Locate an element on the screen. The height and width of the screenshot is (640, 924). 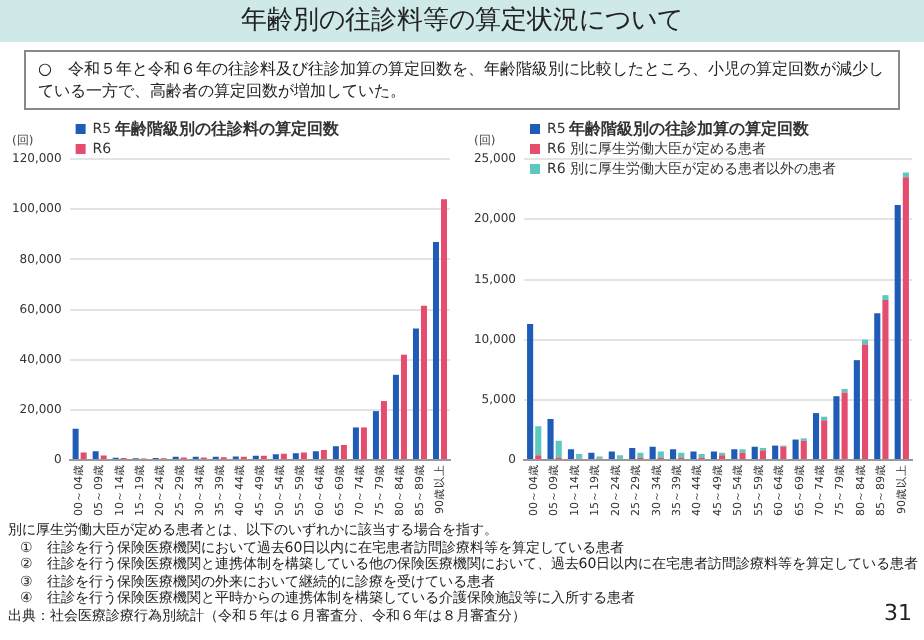
chart-title: 年齢階級別の往診料の算定回数 is located at coordinates (227, 127).